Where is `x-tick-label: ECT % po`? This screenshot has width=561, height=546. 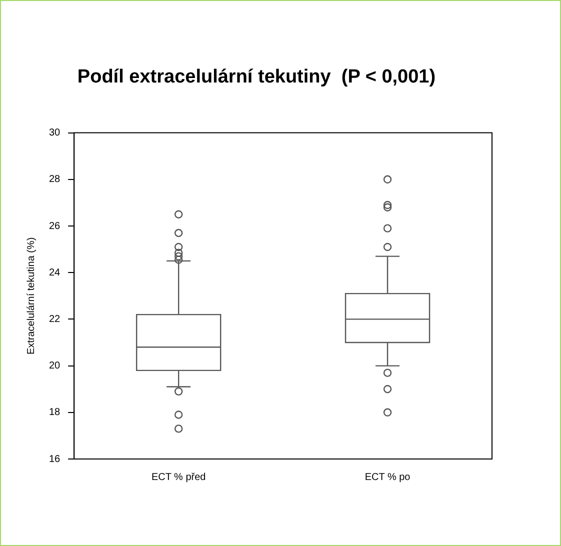 x-tick-label: ECT % po is located at coordinates (387, 477).